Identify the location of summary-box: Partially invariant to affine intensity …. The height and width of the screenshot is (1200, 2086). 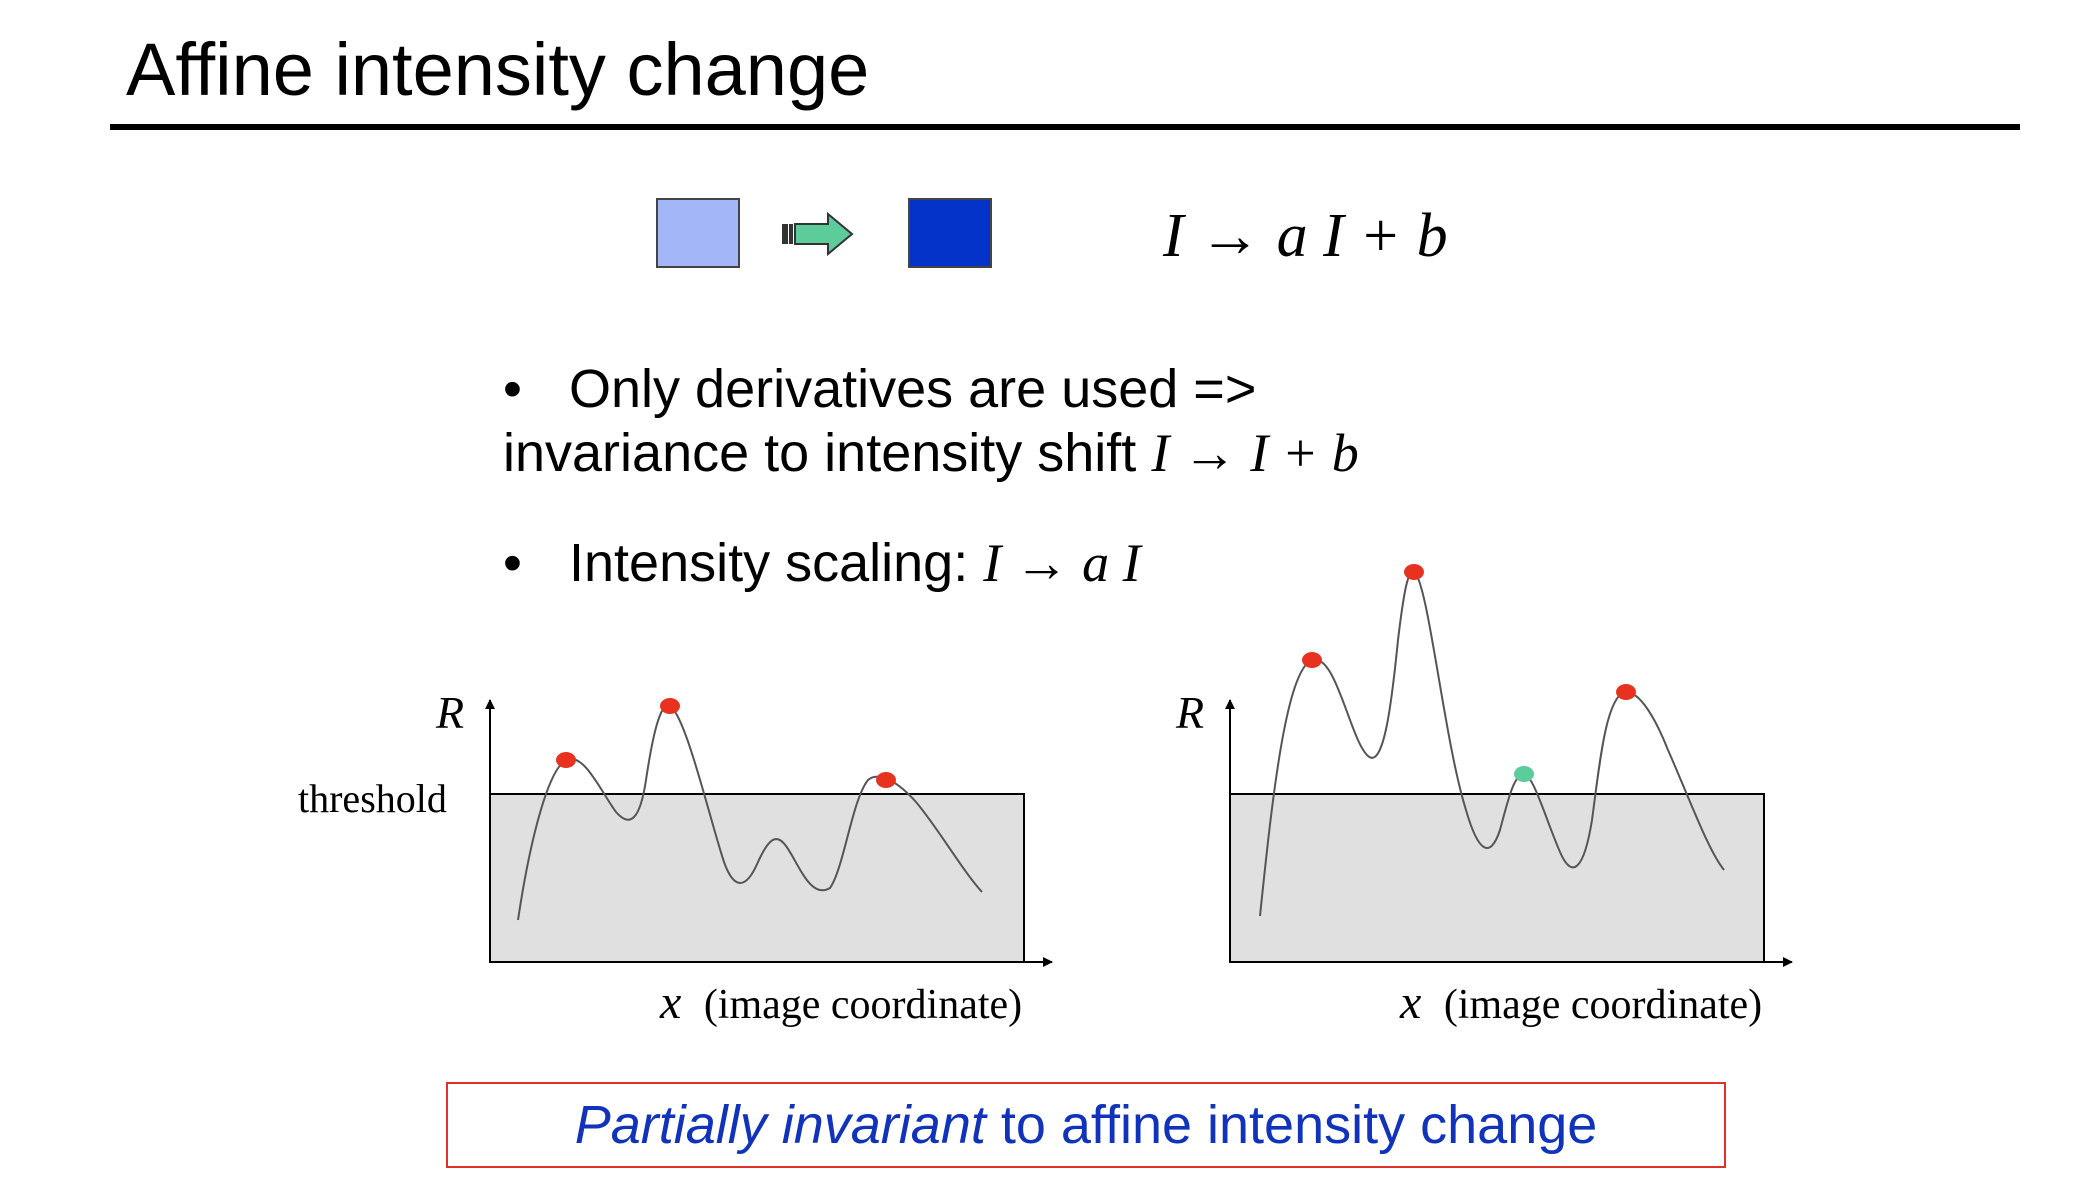
(1086, 1125).